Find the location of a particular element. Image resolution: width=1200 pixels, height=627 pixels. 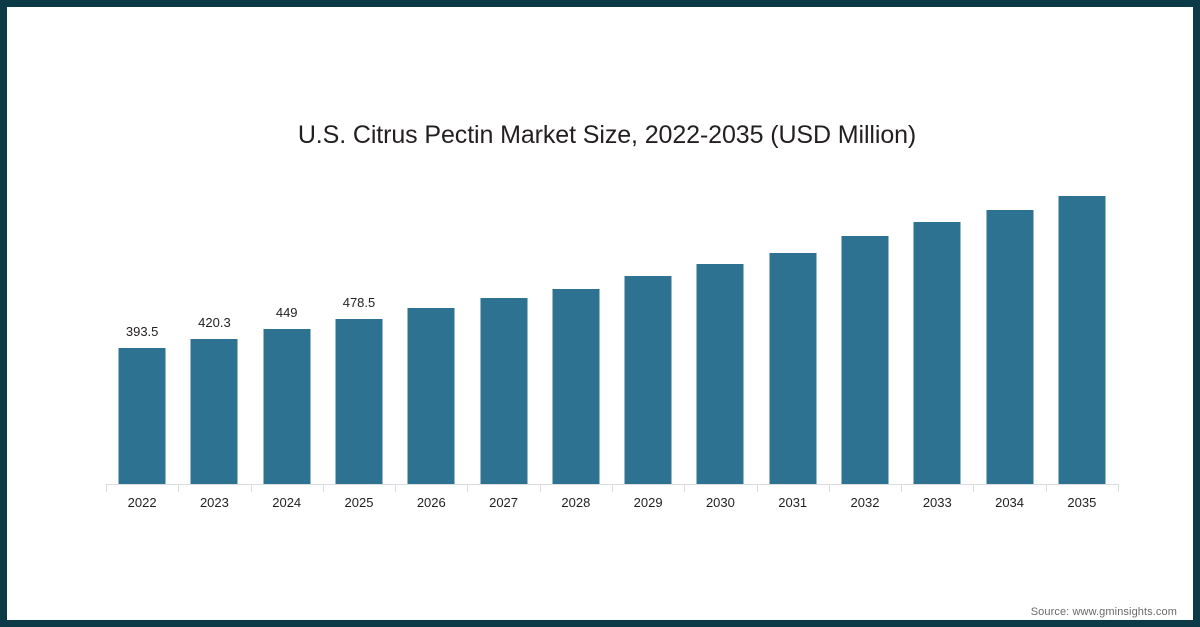

bar-2022 is located at coordinates (142, 416).